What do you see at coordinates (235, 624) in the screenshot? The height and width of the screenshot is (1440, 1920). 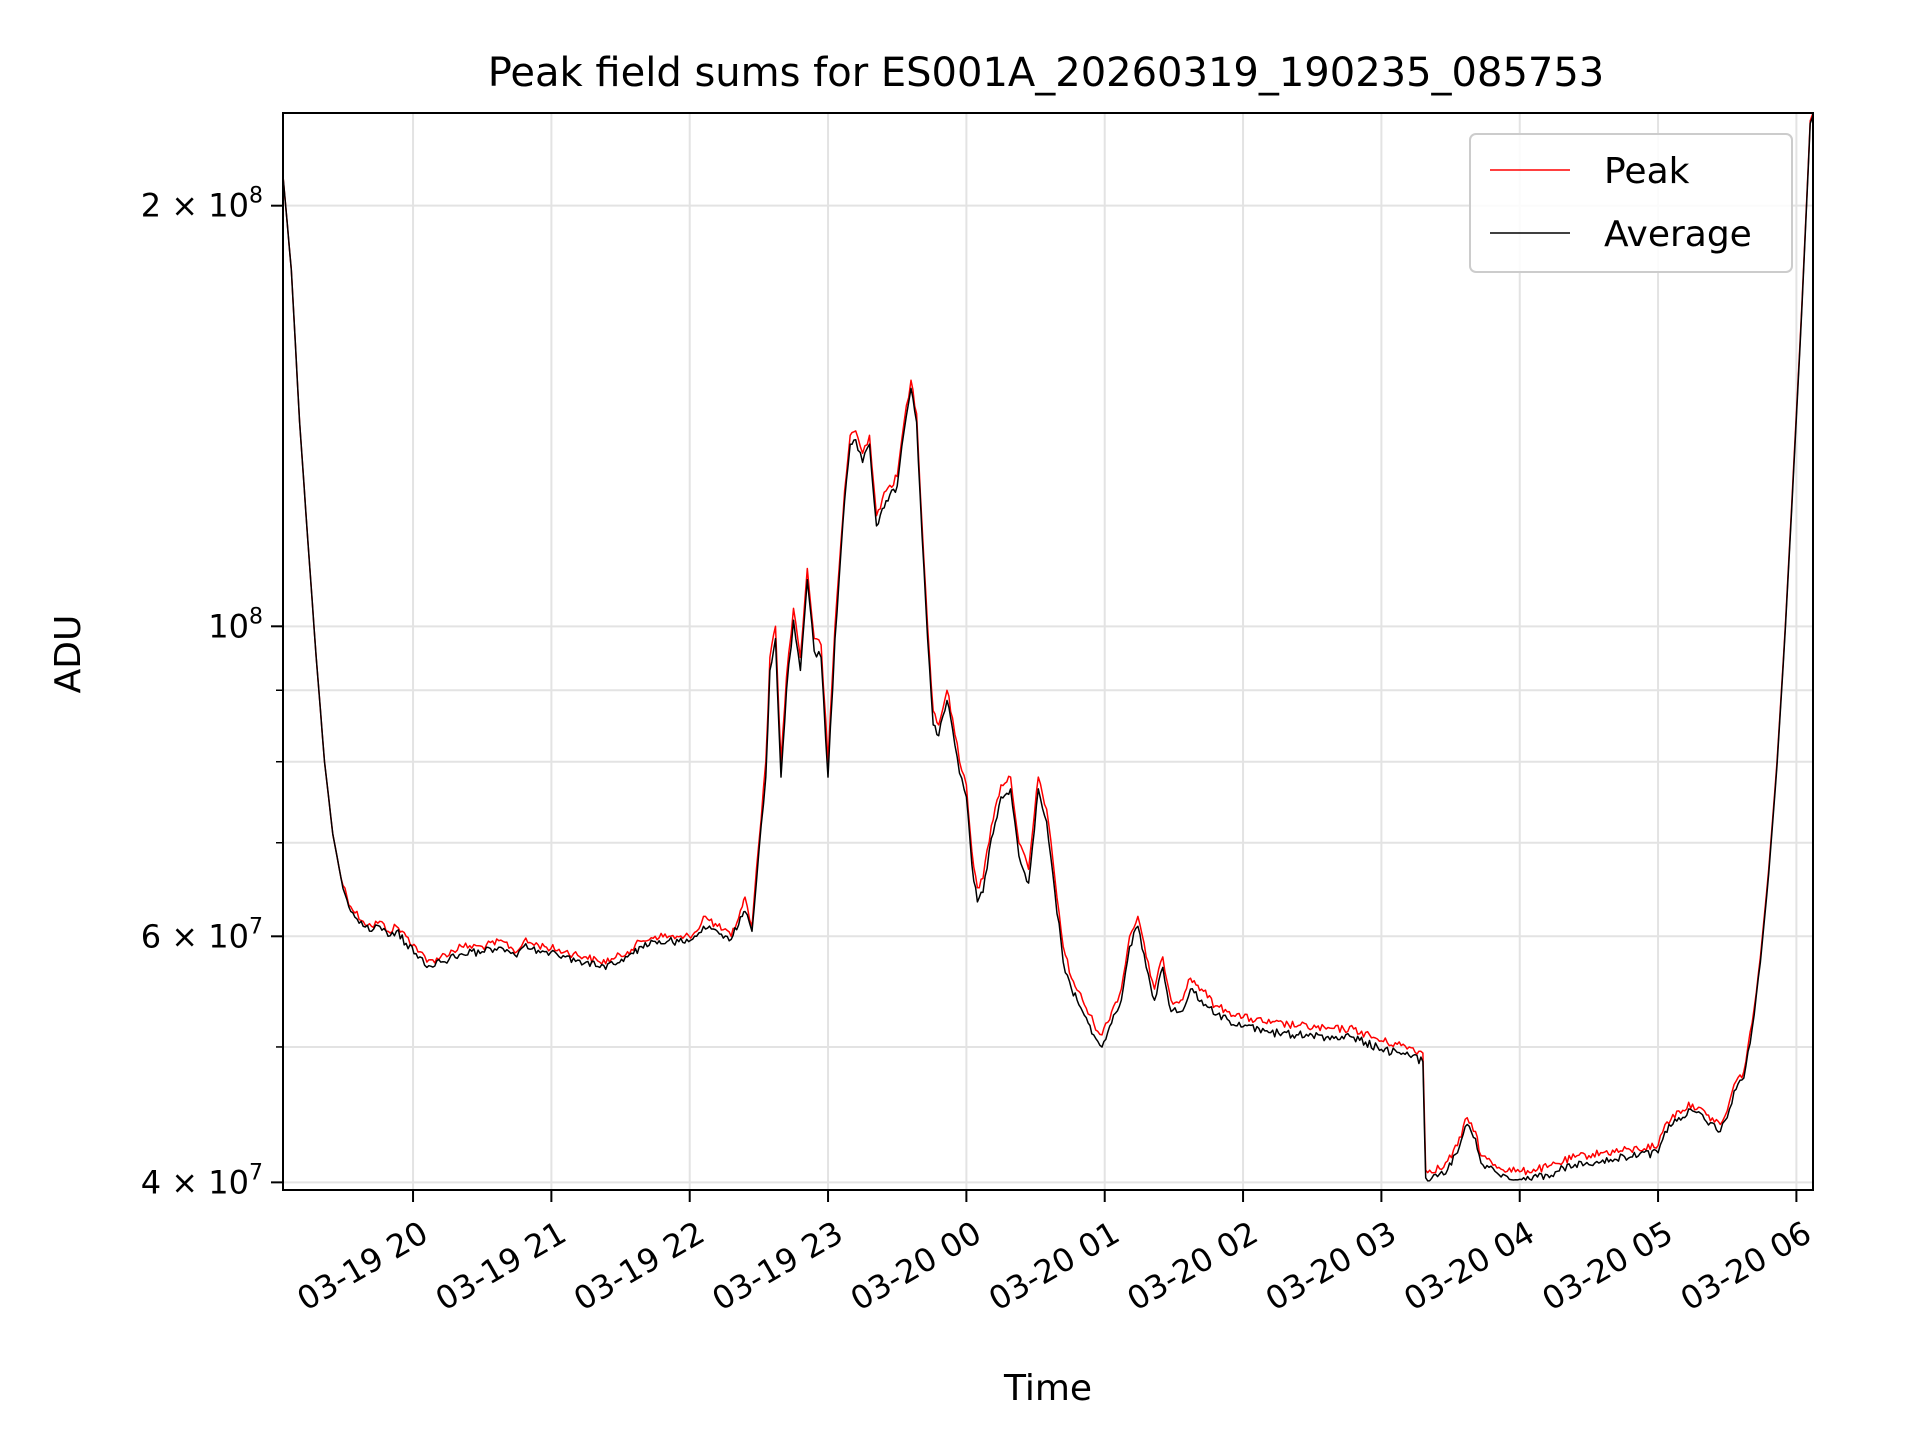 I see `y-tick-label: 108` at bounding box center [235, 624].